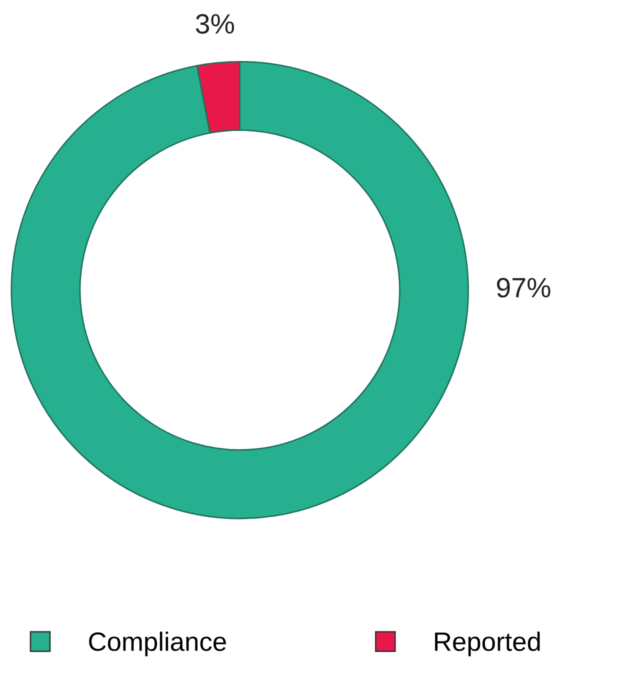  Describe the element at coordinates (215, 24) in the screenshot. I see `data-label: 3%` at that location.